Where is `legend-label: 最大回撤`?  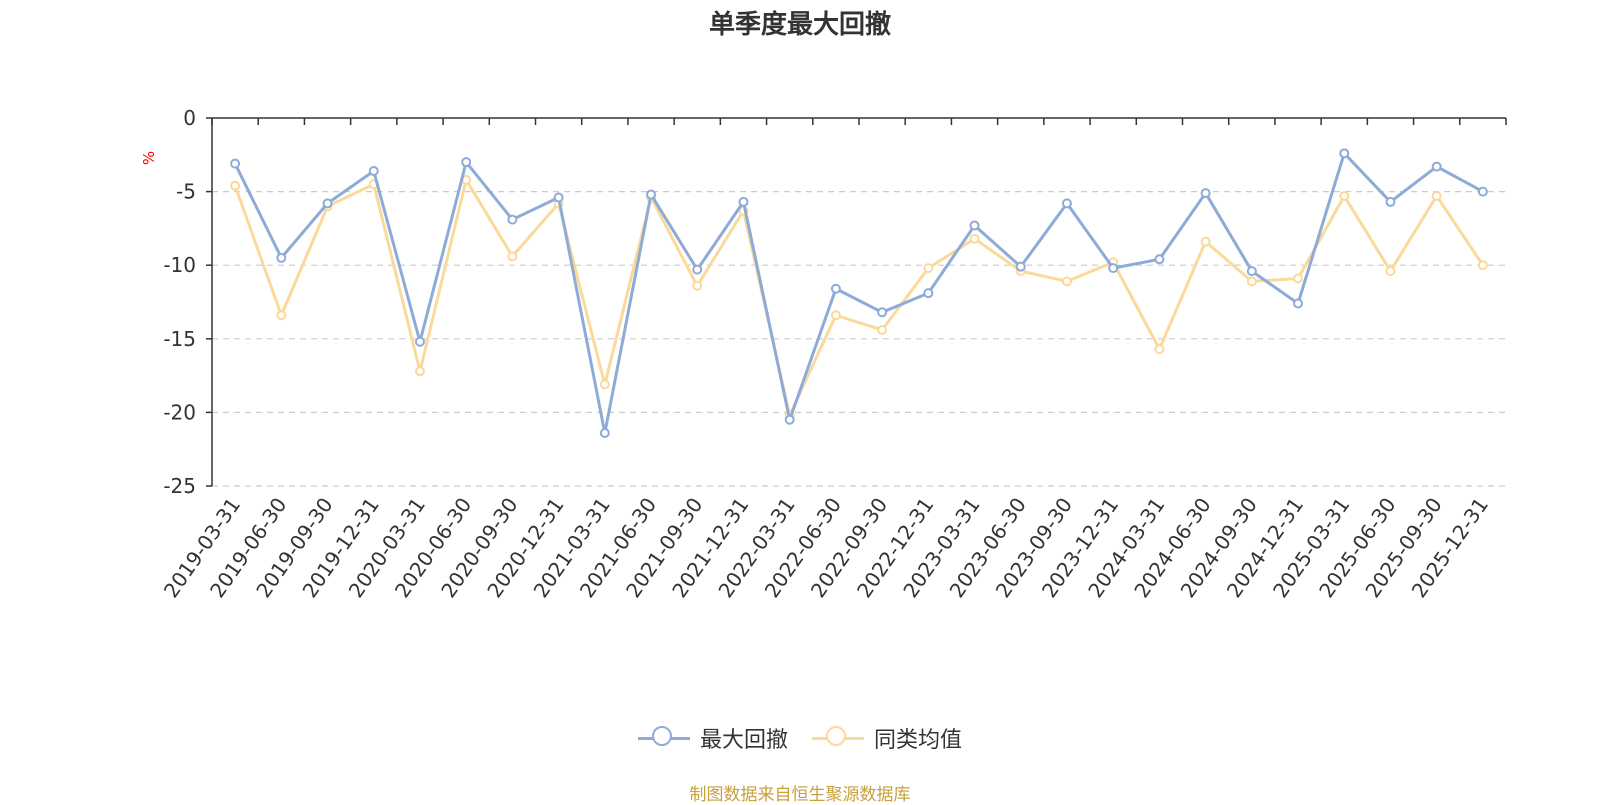
legend-label: 最大回撤 is located at coordinates (743, 740).